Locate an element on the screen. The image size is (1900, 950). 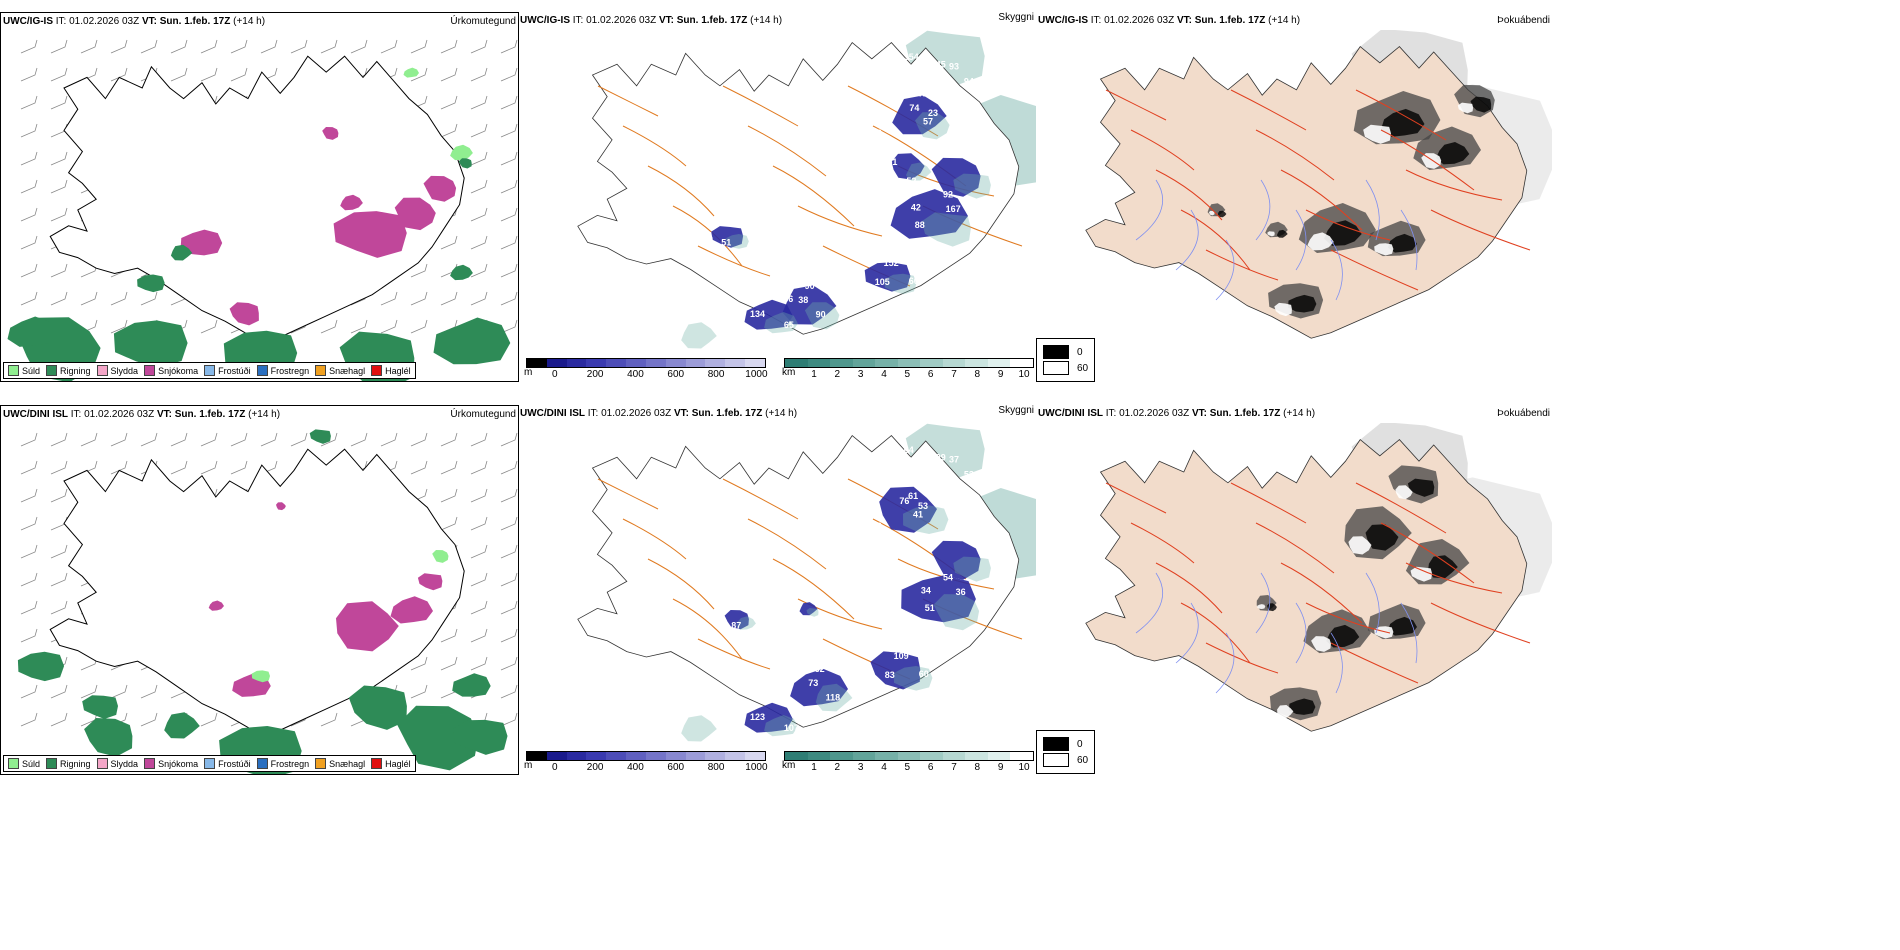
cloudbase-value: 354 is located at coordinates (911, 57).